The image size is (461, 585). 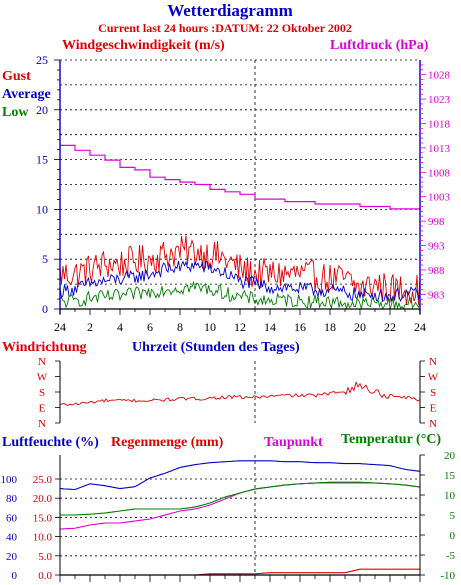 I want to click on time-axis-title: Uhrzeit (Stunden des Tages), so click(x=216, y=347).